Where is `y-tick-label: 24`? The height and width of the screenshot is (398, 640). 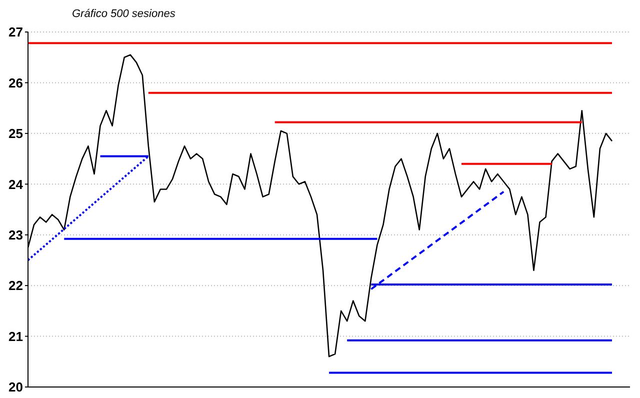 y-tick-label: 24 is located at coordinates (16, 184).